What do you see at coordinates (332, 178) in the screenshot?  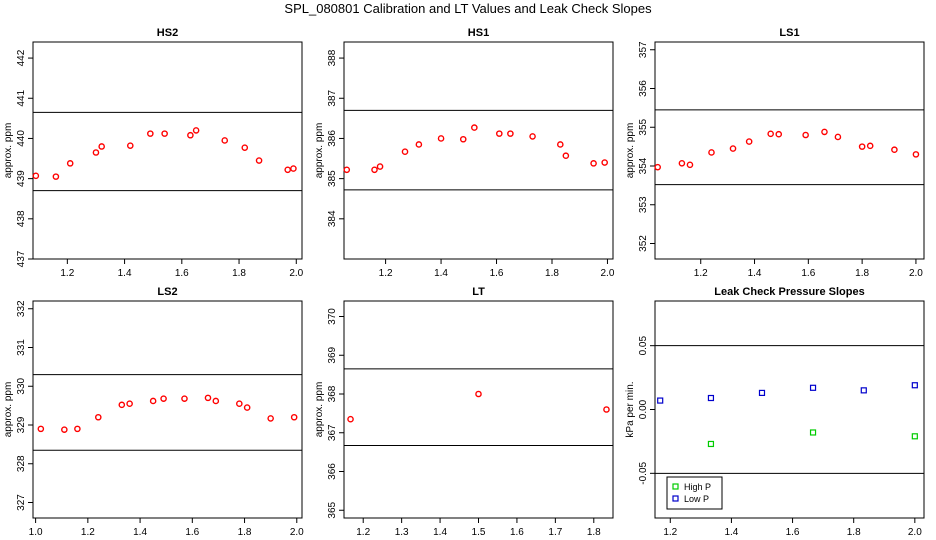 I see `y-tick-label: 385` at bounding box center [332, 178].